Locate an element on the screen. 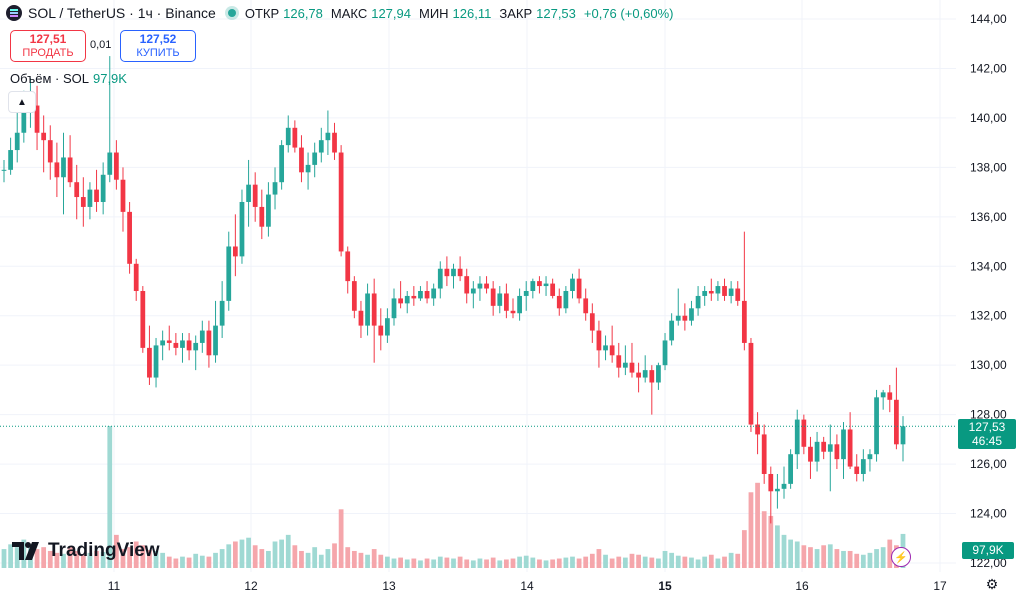 The image size is (1024, 598). chevron-up-icon: ▲ is located at coordinates (22, 102).